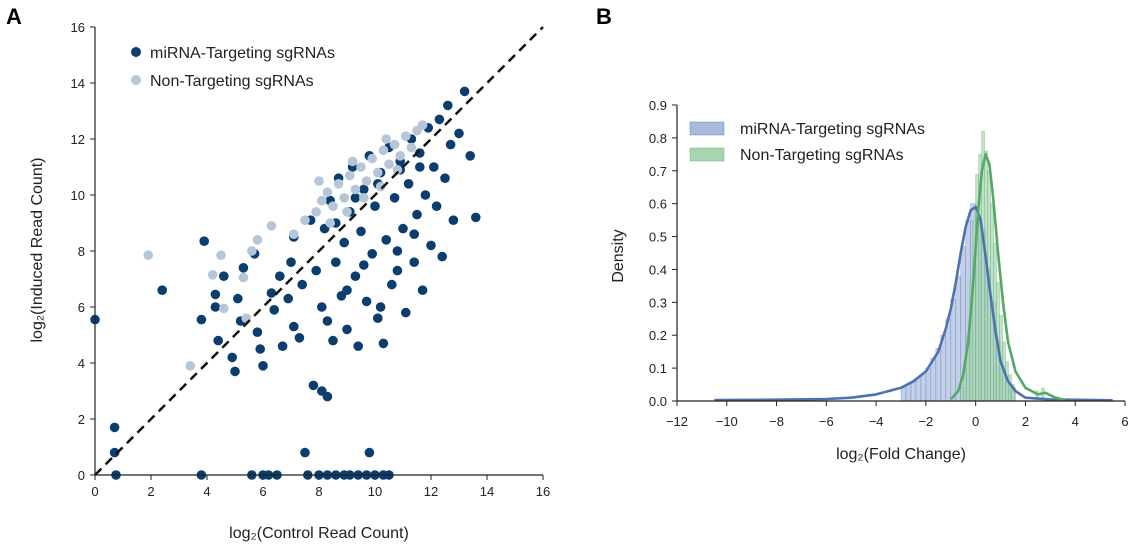  I want to click on panel-b-letter: B, so click(604, 16).